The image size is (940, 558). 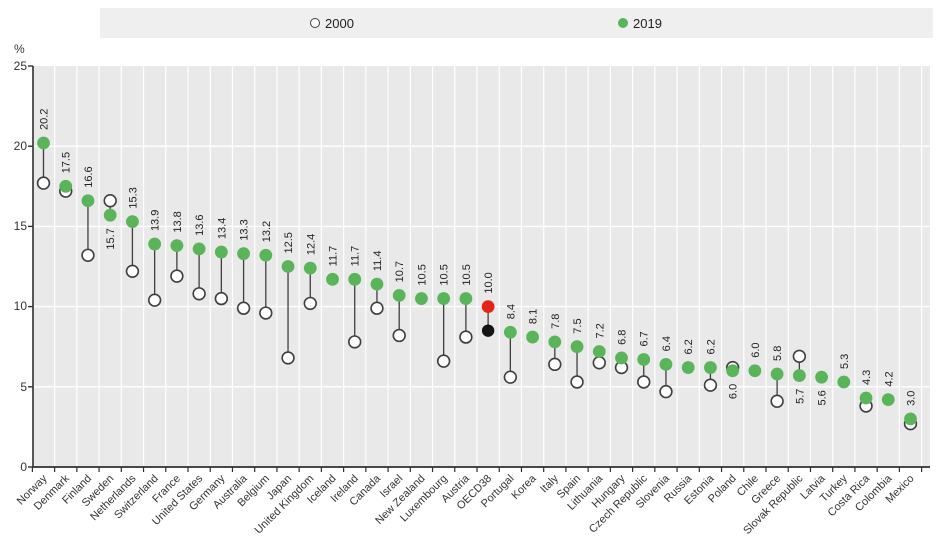 I want to click on value-label-hungary: 6.8, so click(x=623, y=337).